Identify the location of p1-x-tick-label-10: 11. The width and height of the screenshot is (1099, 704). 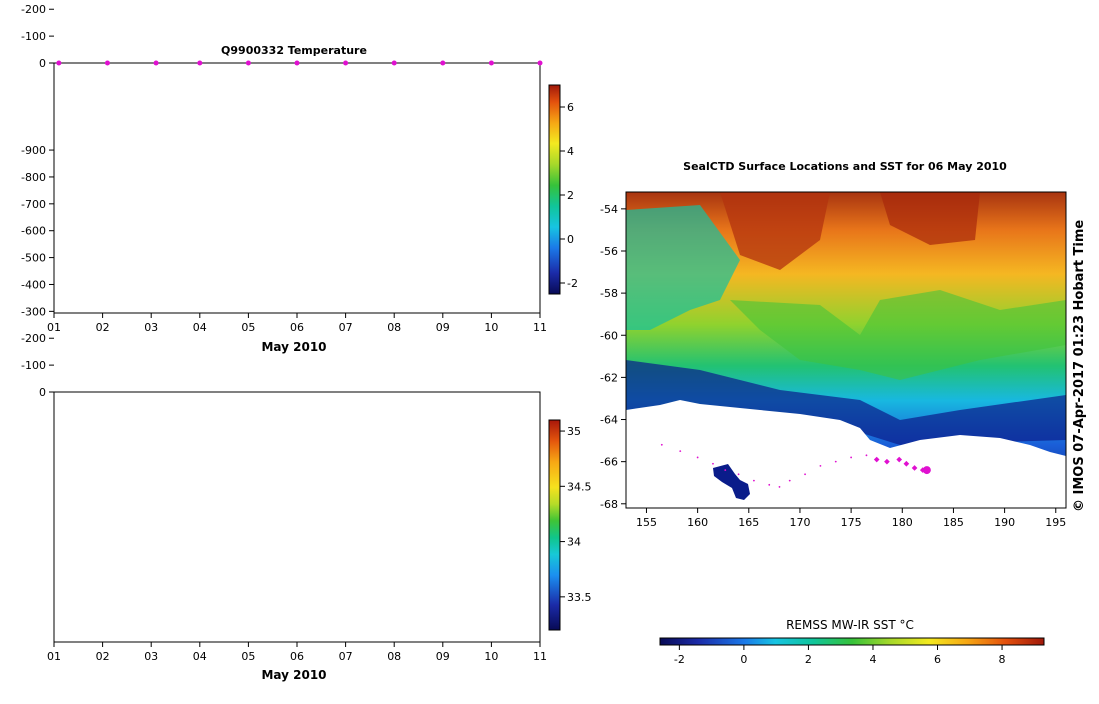
(540, 327).